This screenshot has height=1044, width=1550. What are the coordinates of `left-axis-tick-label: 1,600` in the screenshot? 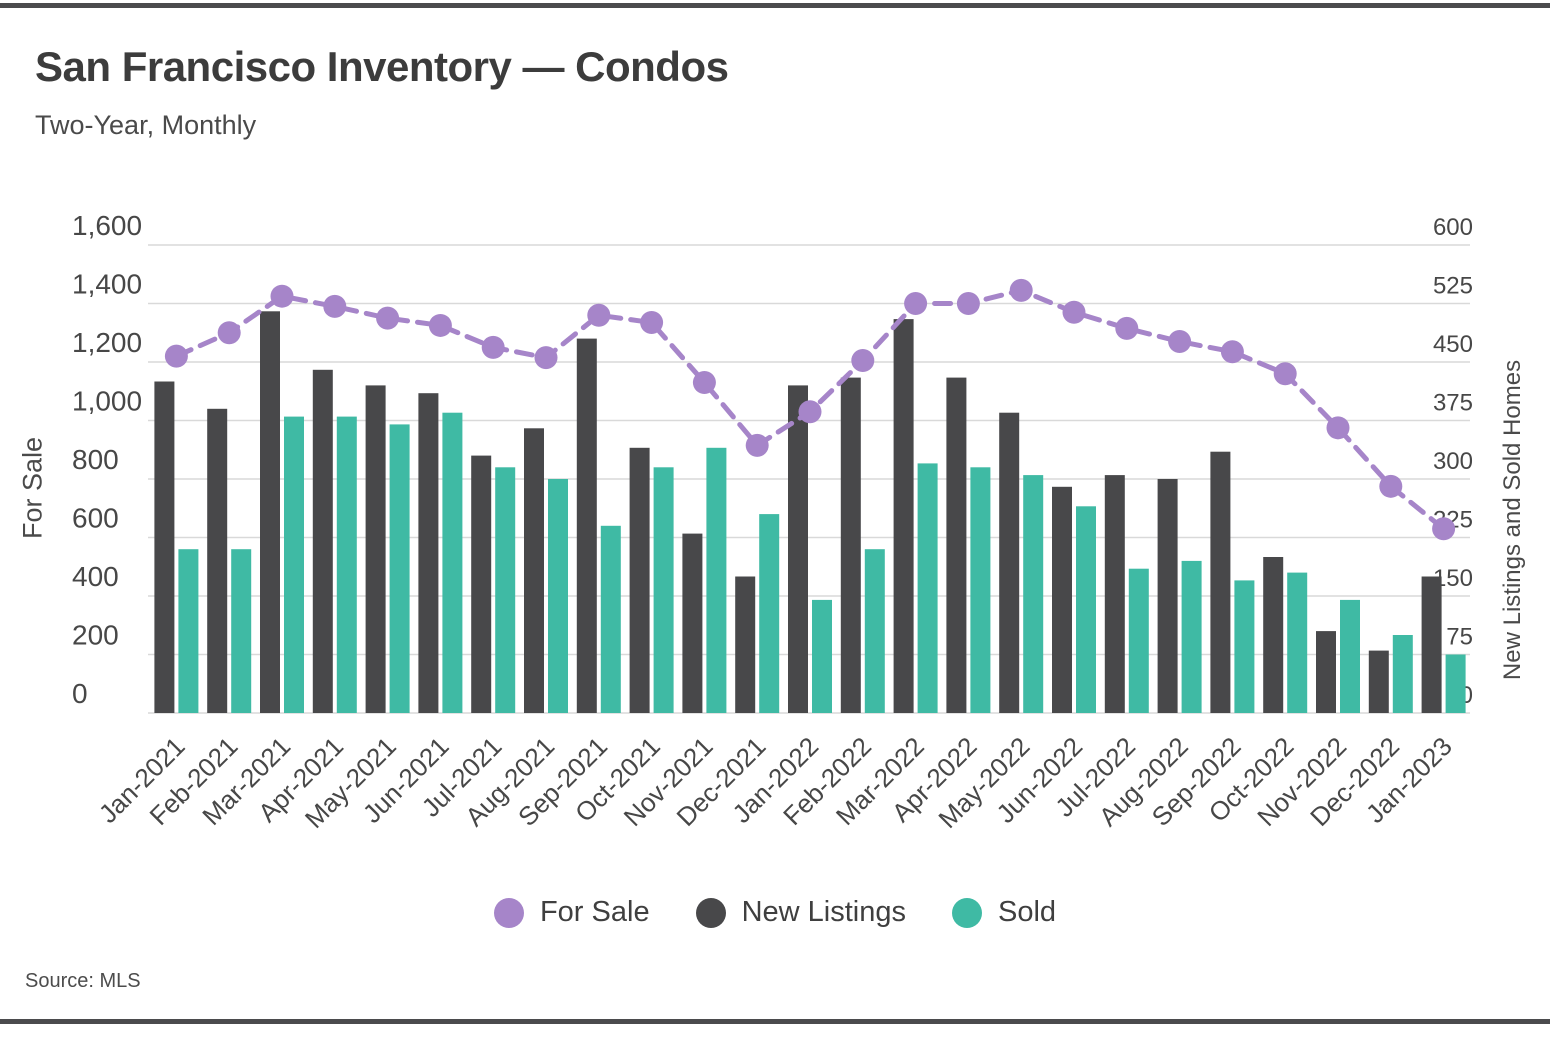 It's located at (107, 225).